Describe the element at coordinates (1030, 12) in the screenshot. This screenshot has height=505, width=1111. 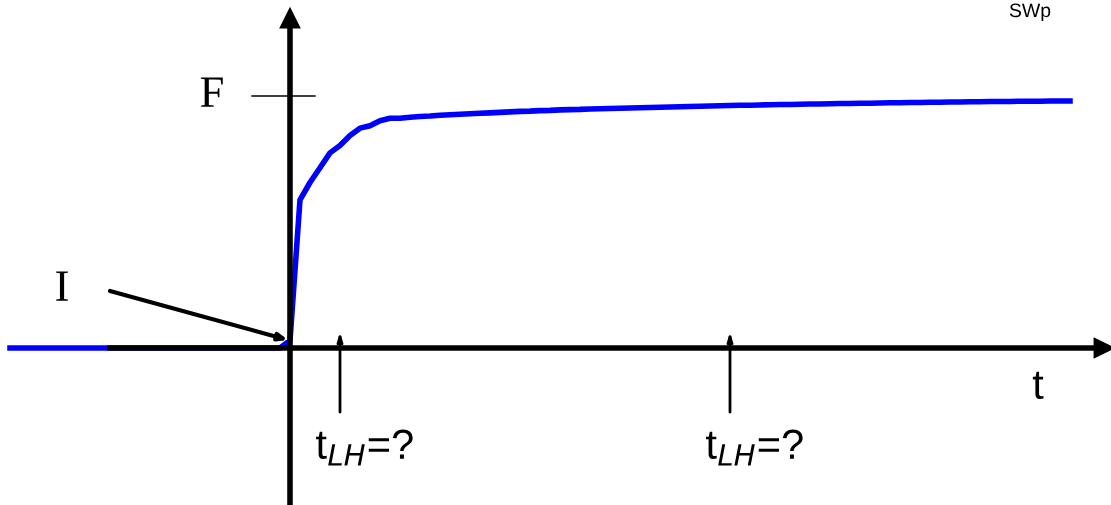
I see `text: SWp` at that location.